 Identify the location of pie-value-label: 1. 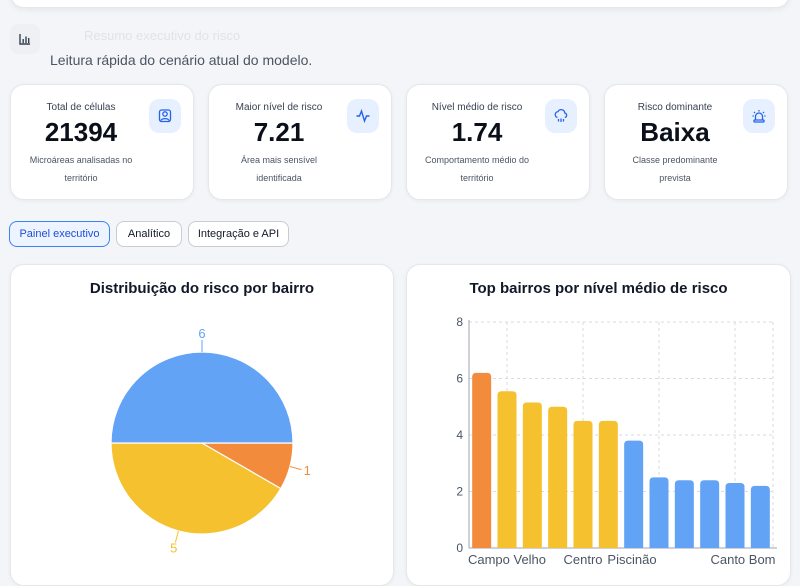
(307, 470).